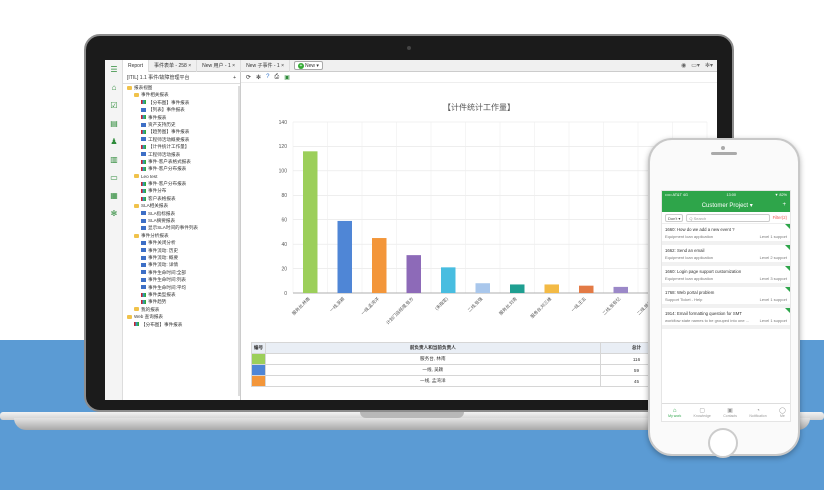 The width and height of the screenshot is (824, 490). What do you see at coordinates (234, 77) in the screenshot?
I see `tree-add-button: +` at bounding box center [234, 77].